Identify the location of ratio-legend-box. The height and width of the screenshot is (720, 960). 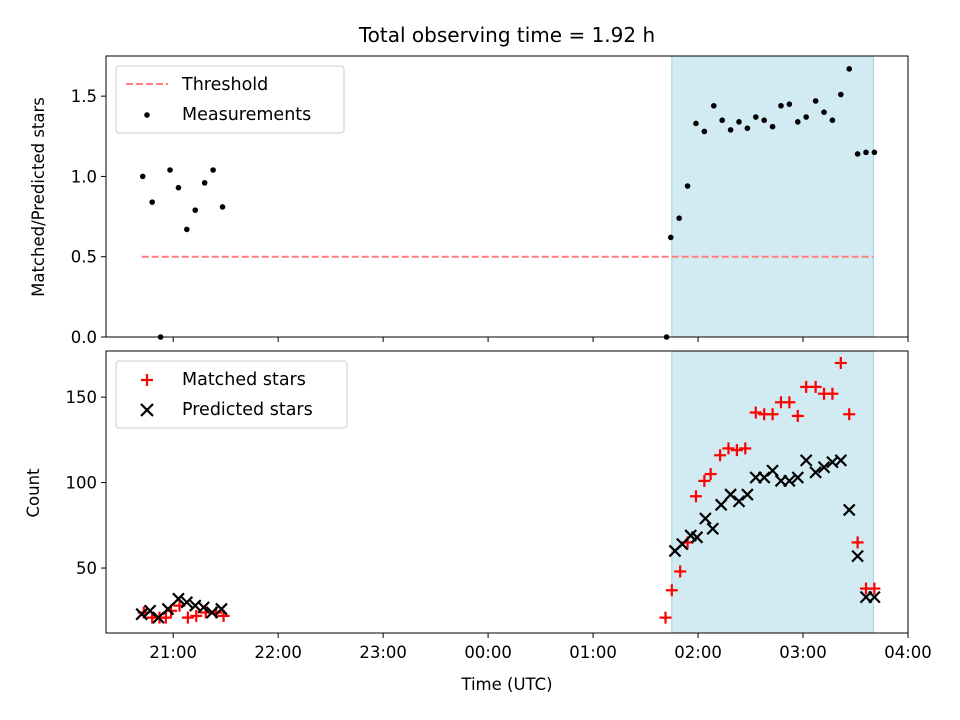
(230, 99).